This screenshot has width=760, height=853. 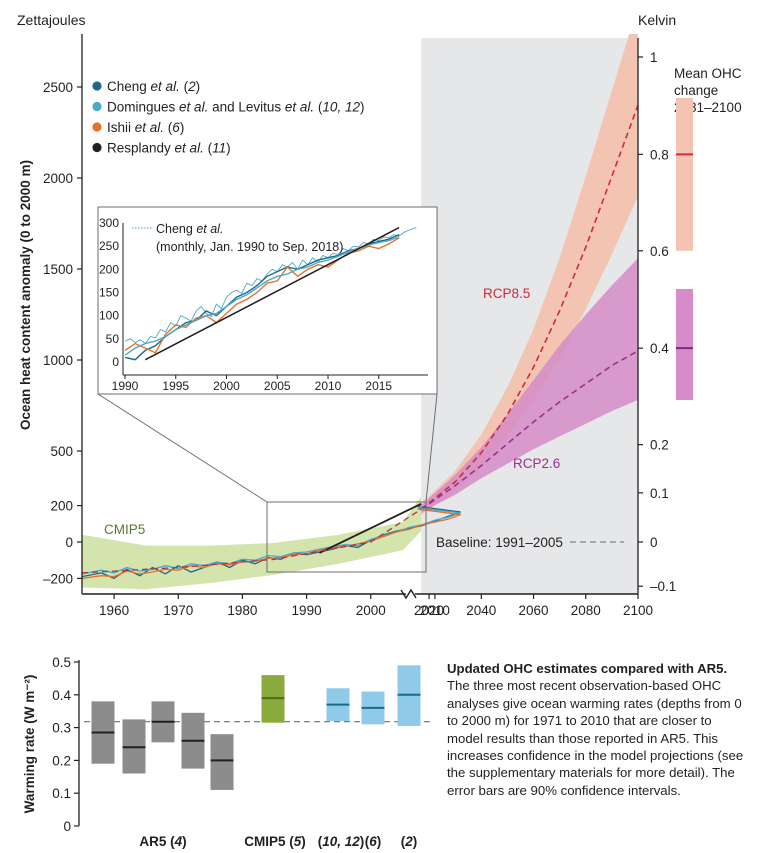 What do you see at coordinates (145, 127) in the screenshot?
I see `legend-label: Ishii et al. (6)` at bounding box center [145, 127].